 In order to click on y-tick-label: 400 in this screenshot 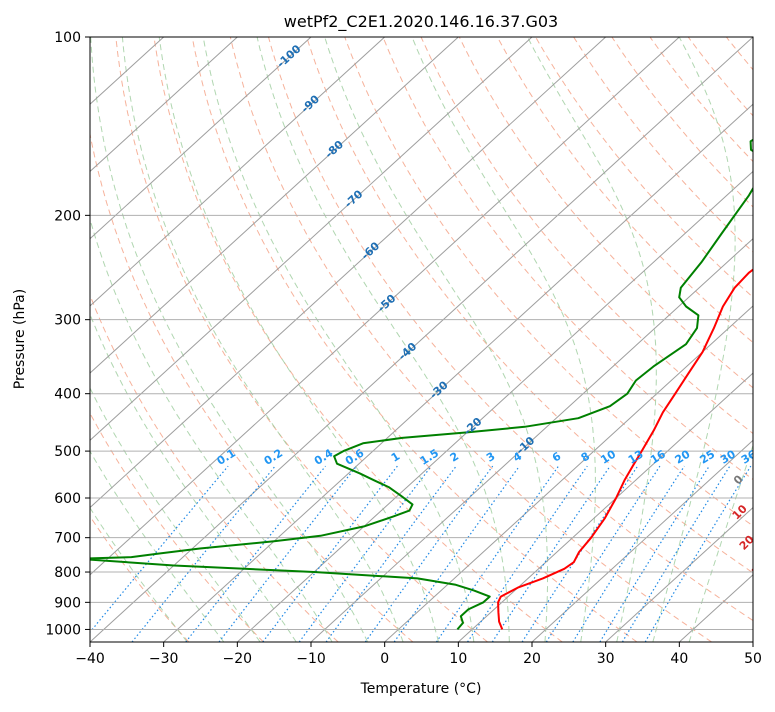, I will do `click(67, 395)`.